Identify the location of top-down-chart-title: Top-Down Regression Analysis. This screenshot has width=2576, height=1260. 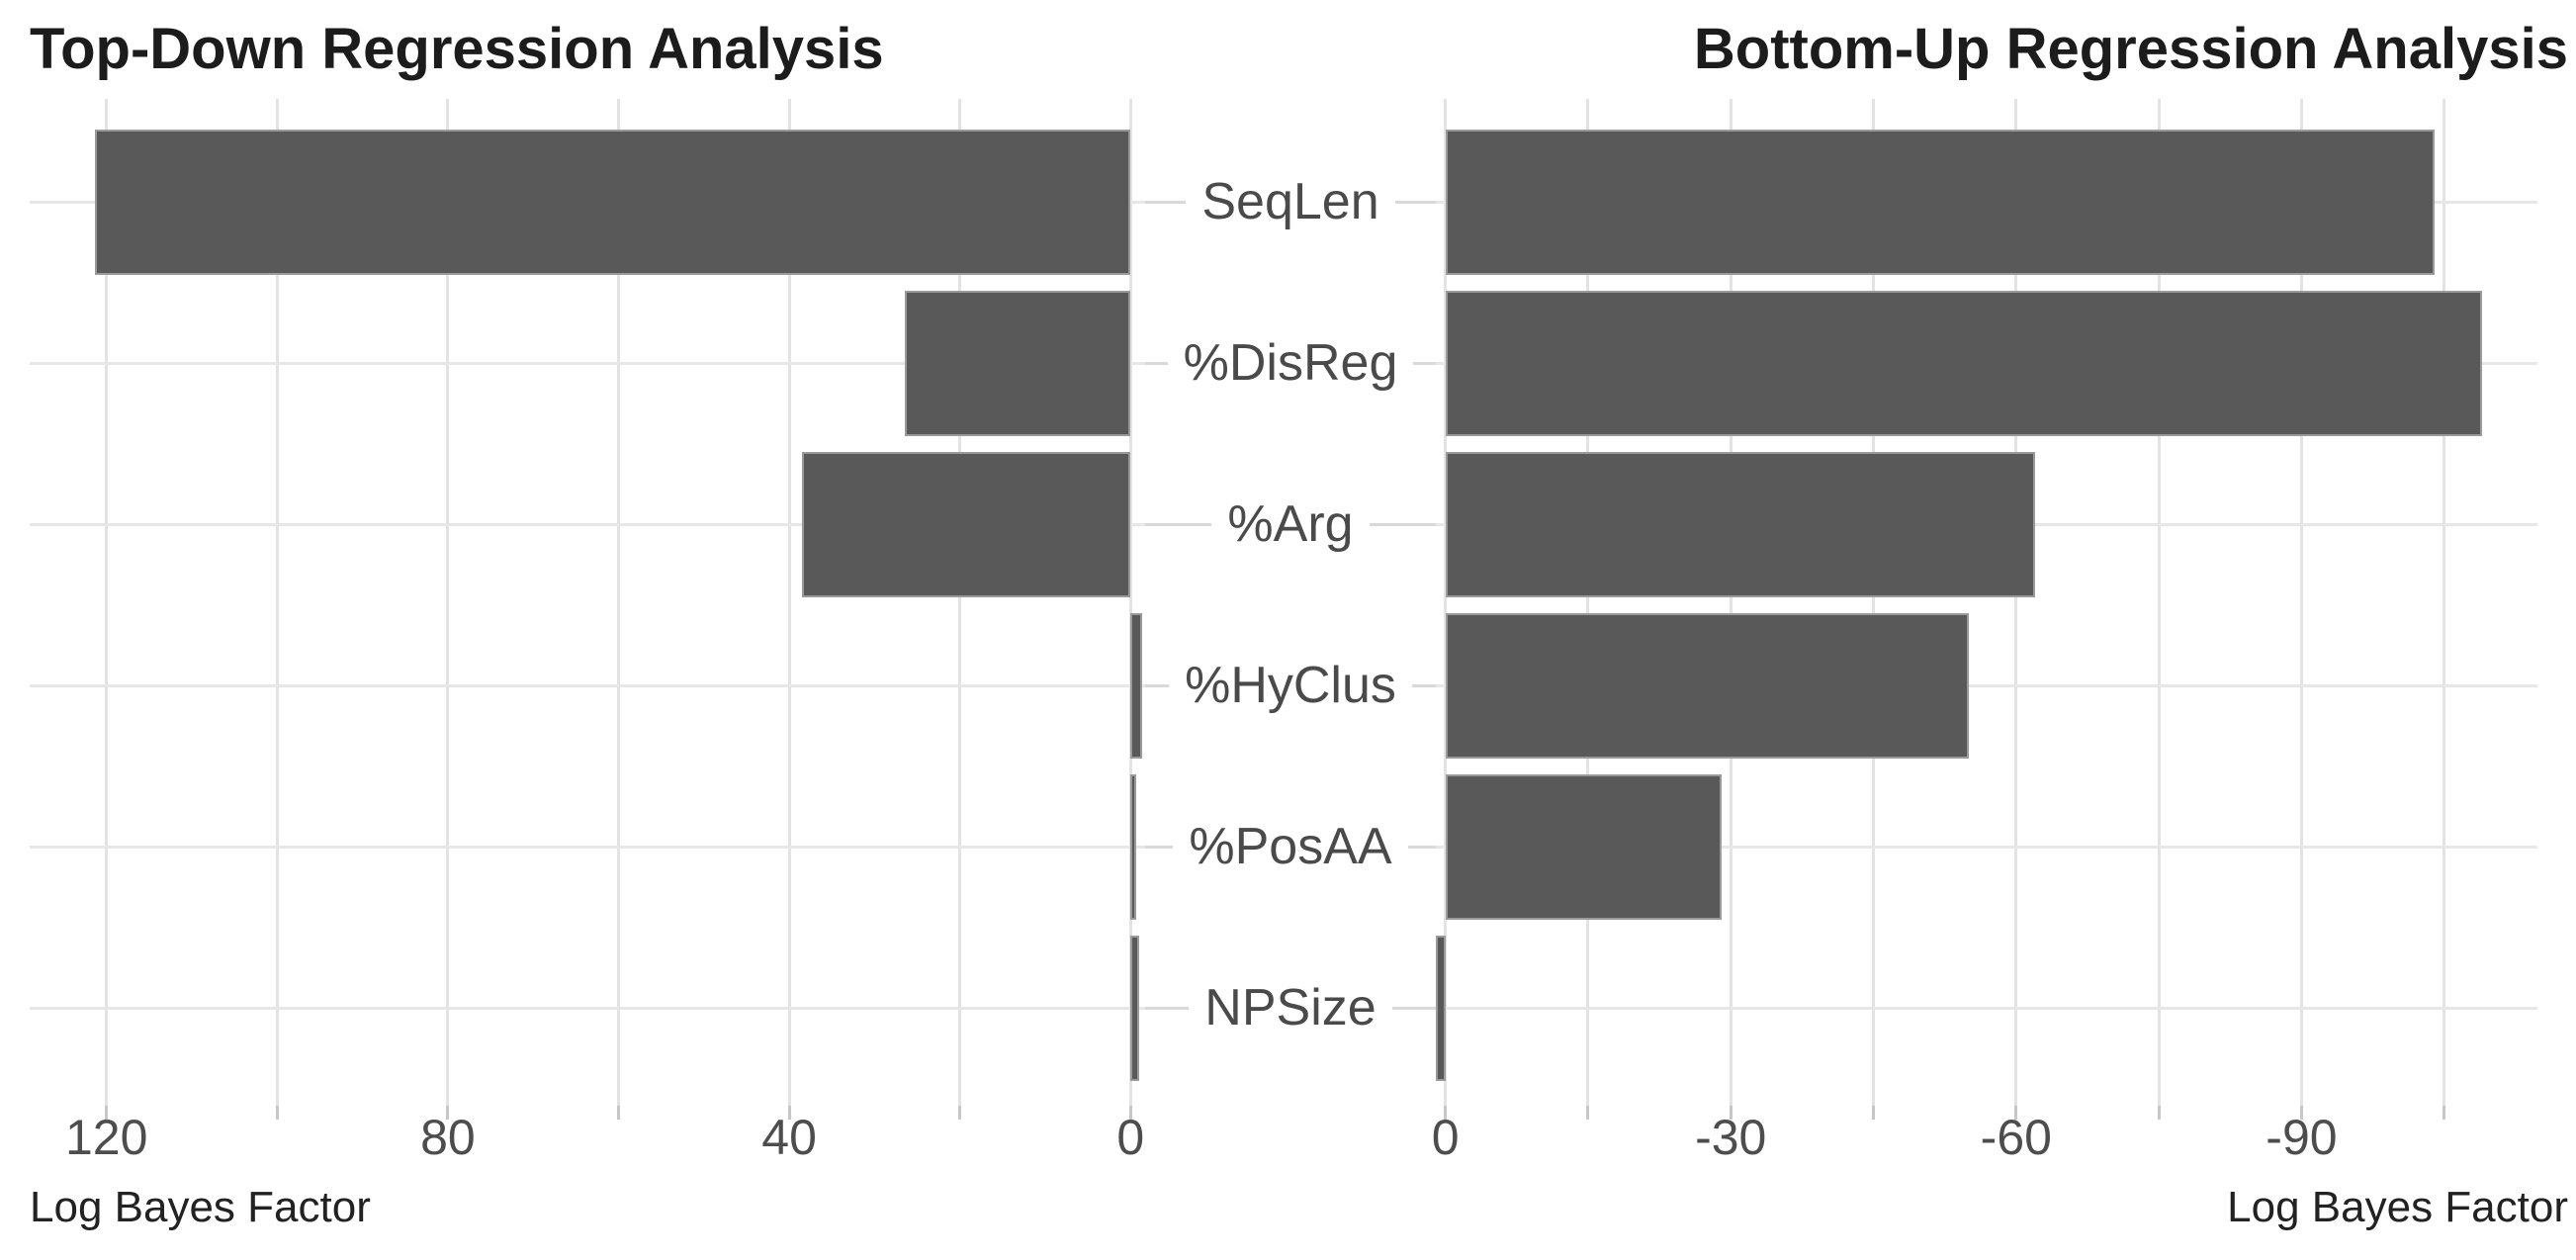
(457, 49).